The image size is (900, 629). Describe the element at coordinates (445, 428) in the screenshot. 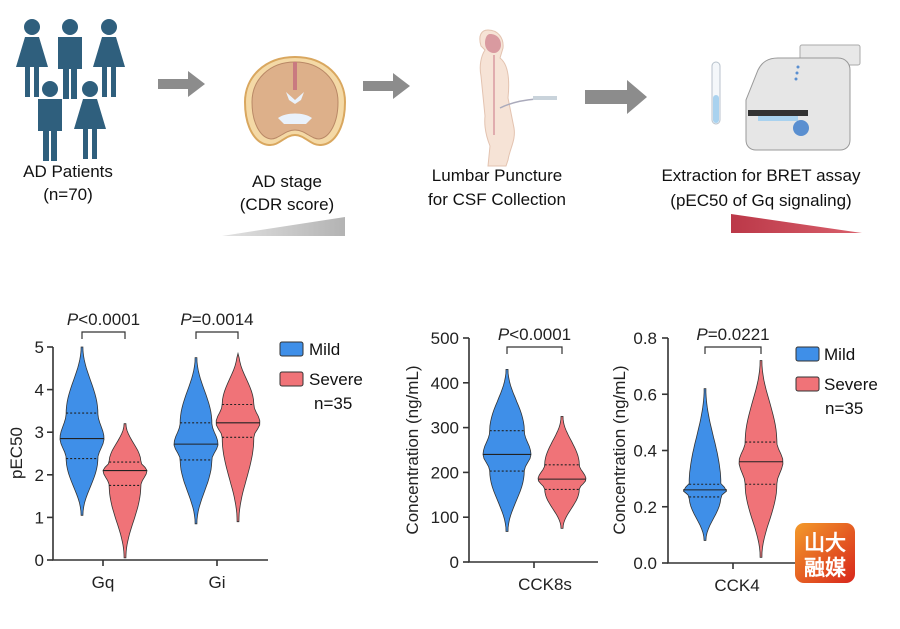

I see `y-tick-label: 300` at that location.